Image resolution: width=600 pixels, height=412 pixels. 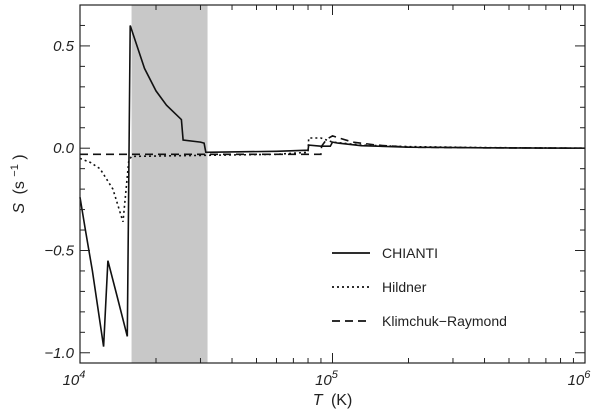 I want to click on shaded-band-layer, so click(x=169, y=184).